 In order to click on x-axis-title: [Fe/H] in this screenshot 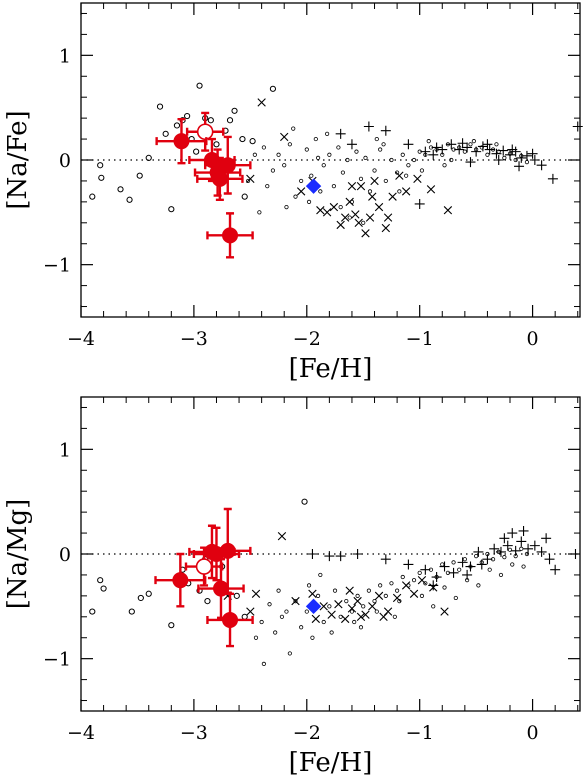, I will do `click(331, 369)`.